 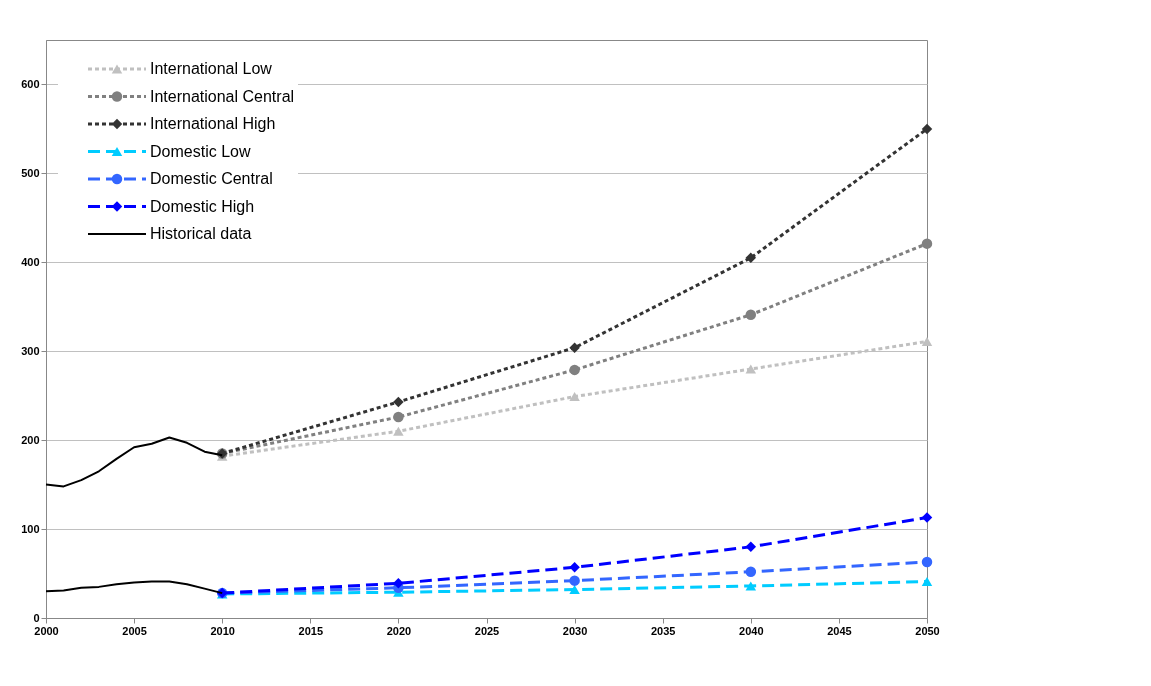 I want to click on legend-label: Domestic Central, so click(x=211, y=178).